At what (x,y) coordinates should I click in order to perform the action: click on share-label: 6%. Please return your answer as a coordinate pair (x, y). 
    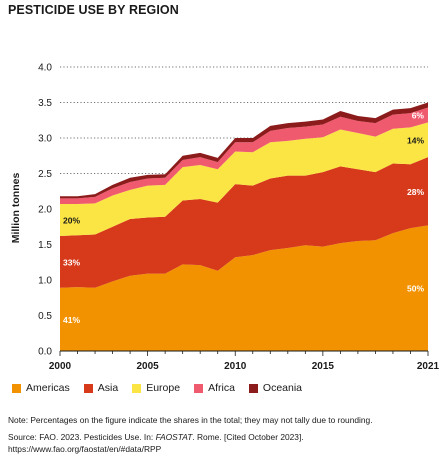
    Looking at the image, I should click on (418, 115).